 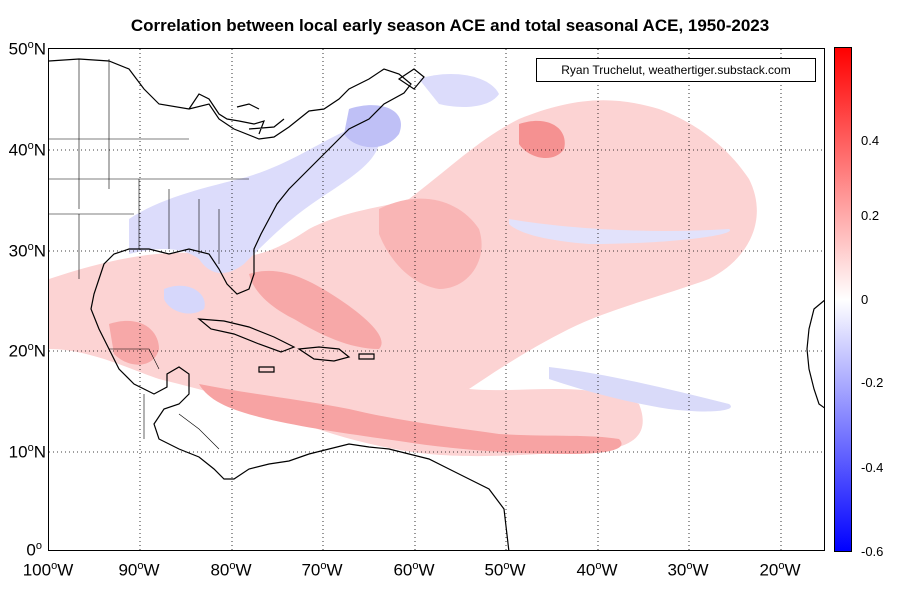 What do you see at coordinates (872, 467) in the screenshot?
I see `colorbar-tick-label: -0.4` at bounding box center [872, 467].